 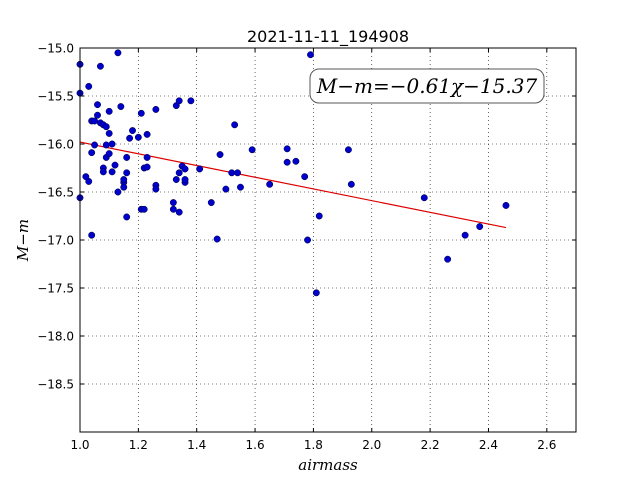 I want to click on x-tick-label: 2.2, so click(x=430, y=445).